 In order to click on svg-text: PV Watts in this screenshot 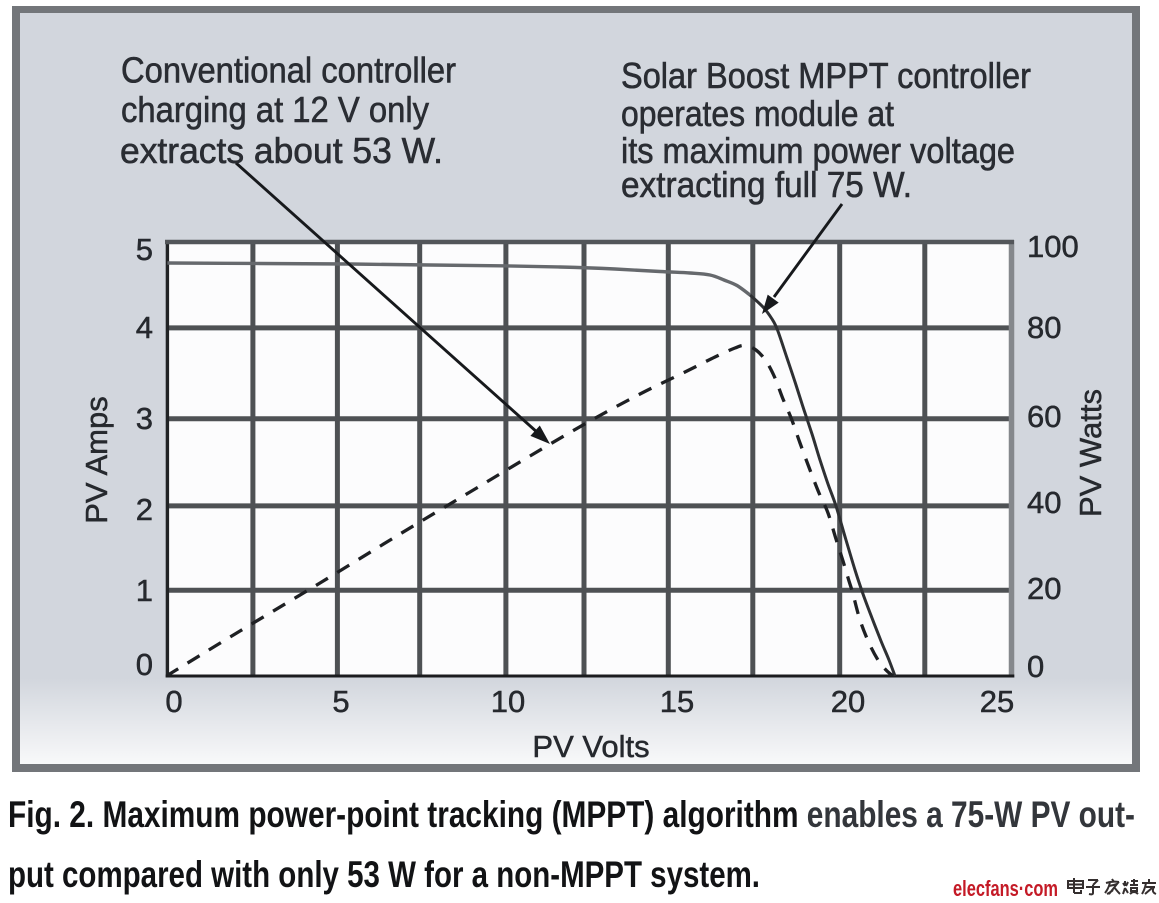, I will do `click(1090, 453)`.